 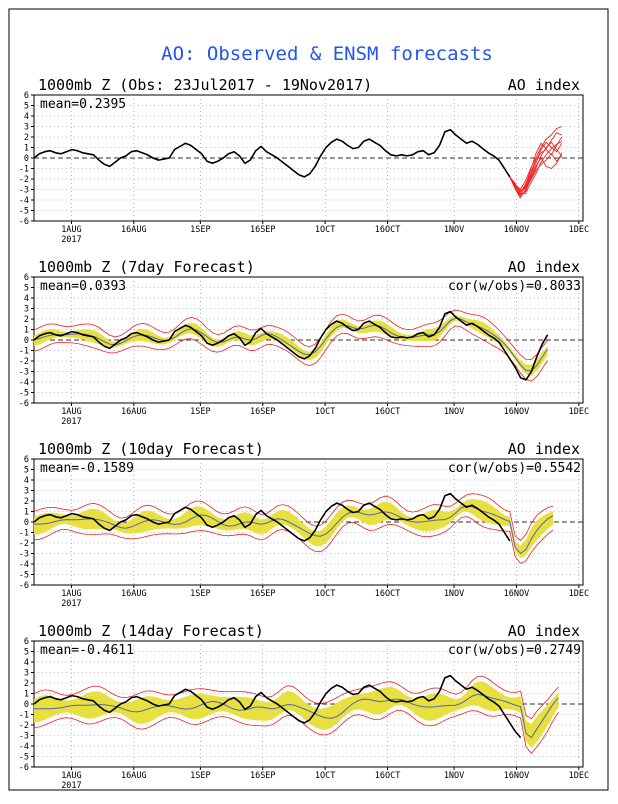 What do you see at coordinates (151, 631) in the screenshot?
I see `panel-title: 1000mb Z (14day Forecast)` at bounding box center [151, 631].